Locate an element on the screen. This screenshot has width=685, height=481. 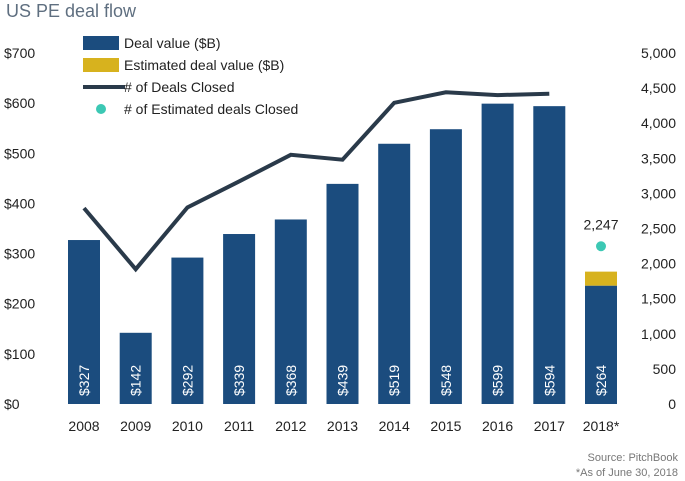
legend-label-estimated-value: Estimated deal value ($B) is located at coordinates (204, 65).